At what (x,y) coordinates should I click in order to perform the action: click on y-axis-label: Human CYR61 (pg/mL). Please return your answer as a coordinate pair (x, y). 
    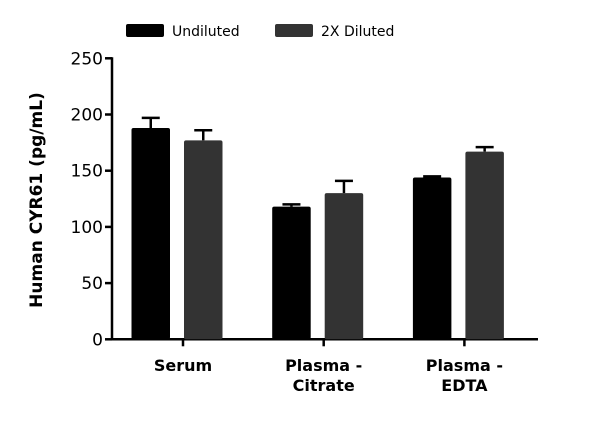
    Looking at the image, I should click on (37, 200).